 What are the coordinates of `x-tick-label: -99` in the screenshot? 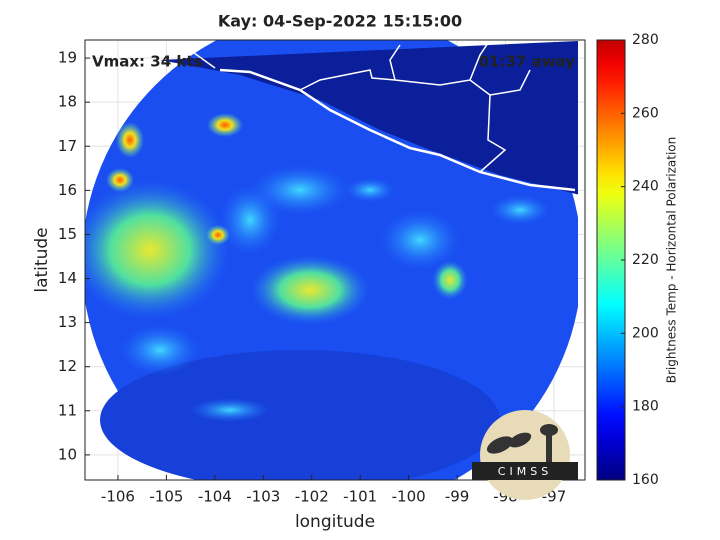 It's located at (457, 497).